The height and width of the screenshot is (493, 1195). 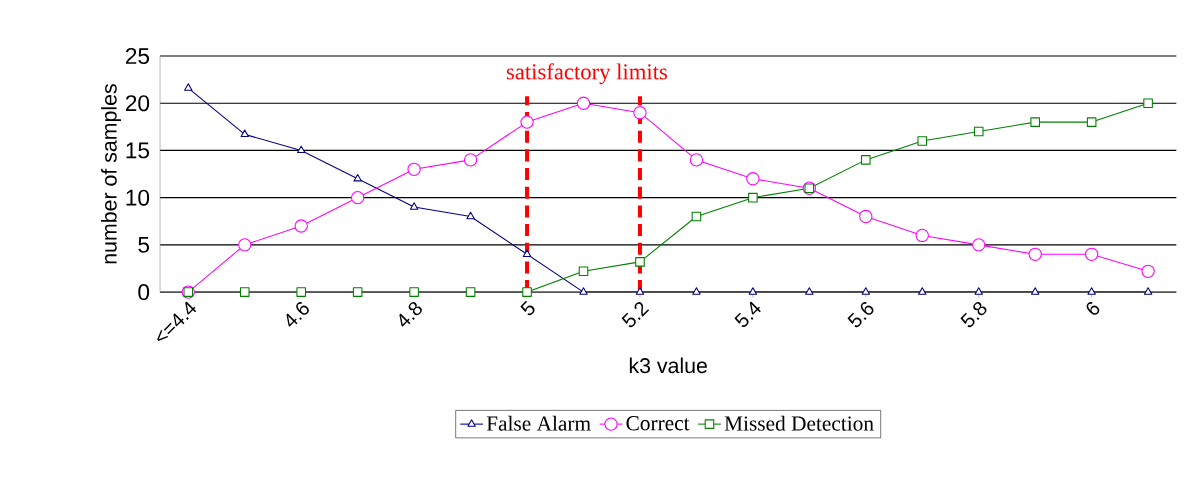 What do you see at coordinates (137, 55) in the screenshot?
I see `y-tick-label: 25` at bounding box center [137, 55].